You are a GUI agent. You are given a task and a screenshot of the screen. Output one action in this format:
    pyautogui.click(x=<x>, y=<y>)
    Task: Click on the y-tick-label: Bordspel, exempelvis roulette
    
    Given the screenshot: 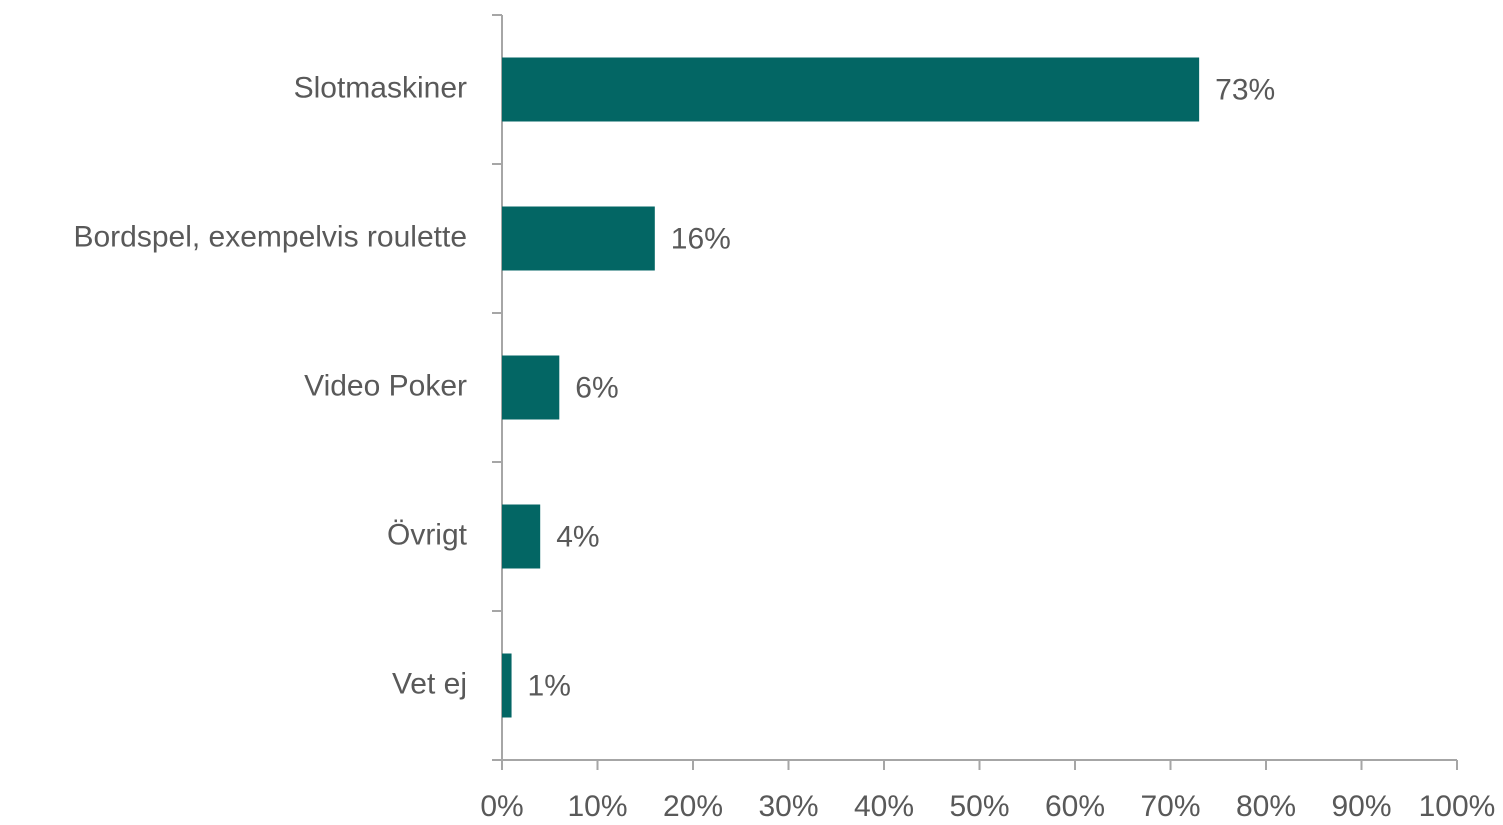 What is the action you would take?
    pyautogui.click(x=270, y=236)
    